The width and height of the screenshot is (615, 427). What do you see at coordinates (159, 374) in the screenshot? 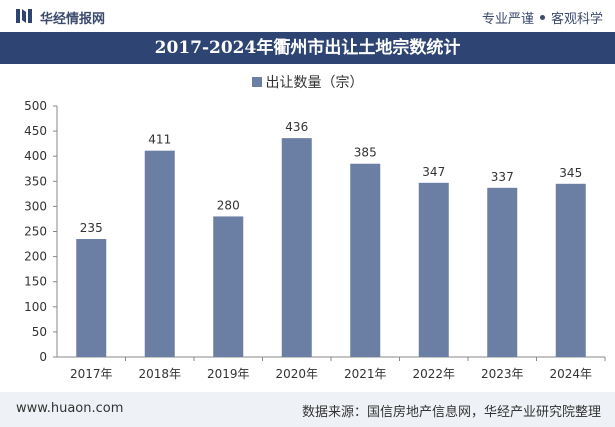
I see `x-tick-label: 2018年` at bounding box center [159, 374].